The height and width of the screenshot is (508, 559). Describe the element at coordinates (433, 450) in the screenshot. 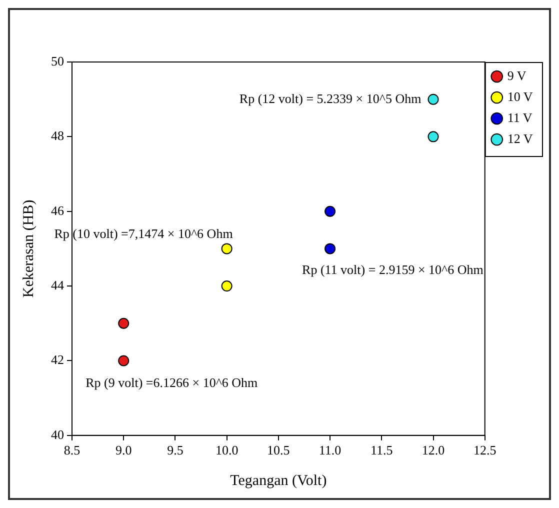

I see `x-tick-label: 12.0` at that location.